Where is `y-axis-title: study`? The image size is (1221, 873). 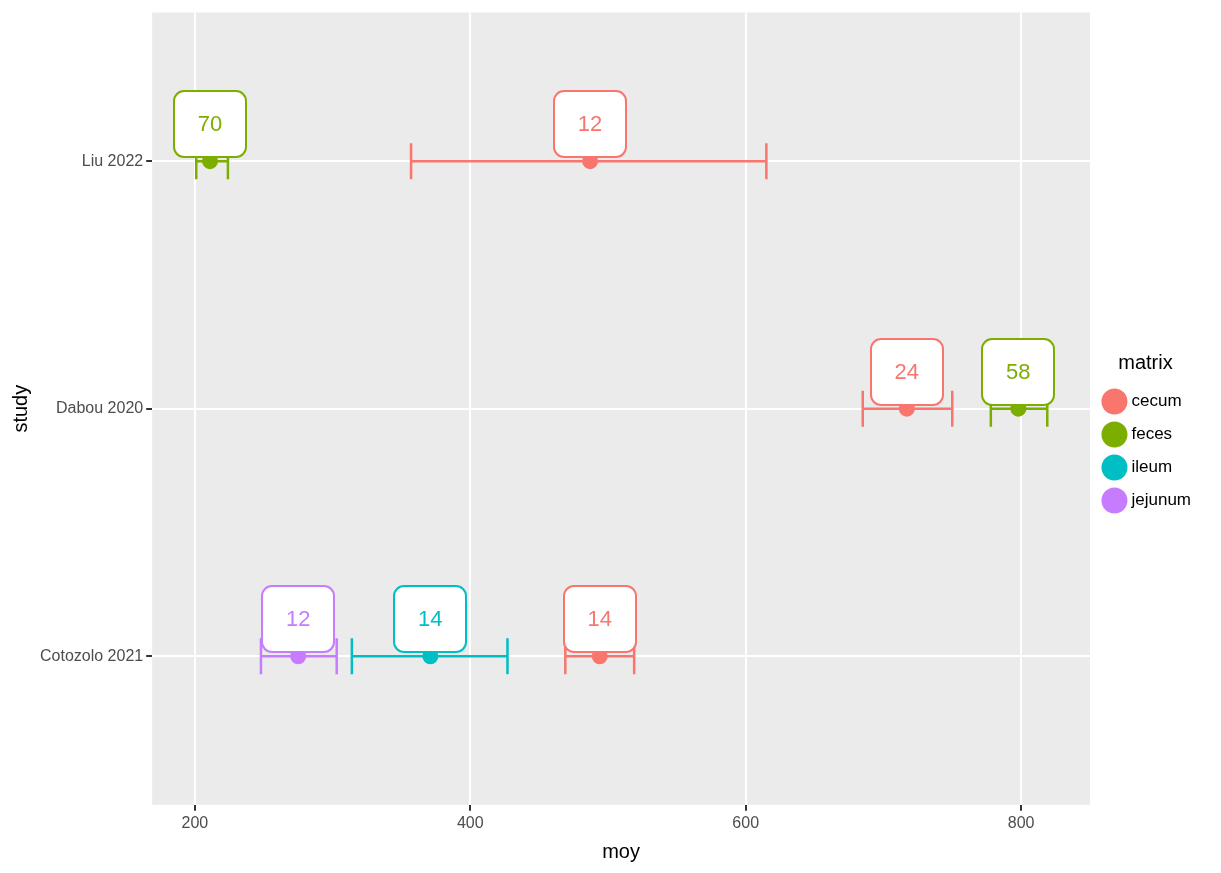
y-axis-title: study is located at coordinates (19, 408).